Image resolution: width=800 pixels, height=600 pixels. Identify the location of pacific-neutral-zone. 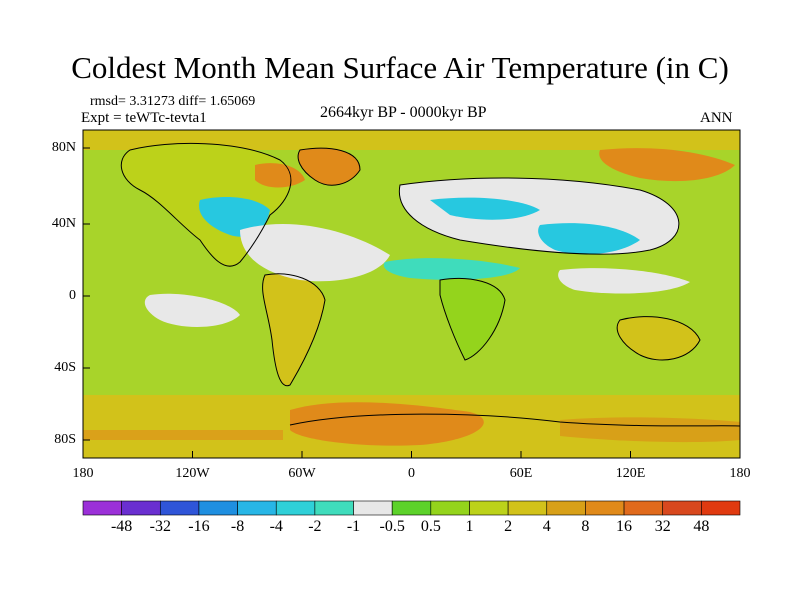
(192, 310).